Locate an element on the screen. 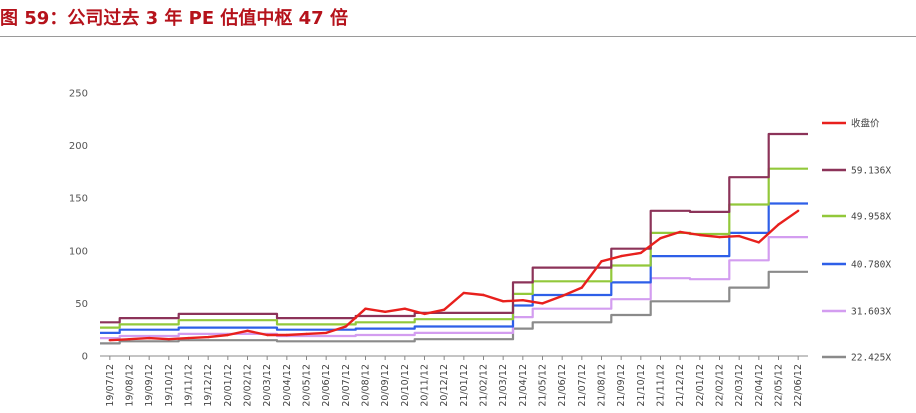  x-tick-label: 20/03/12 is located at coordinates (267, 385).